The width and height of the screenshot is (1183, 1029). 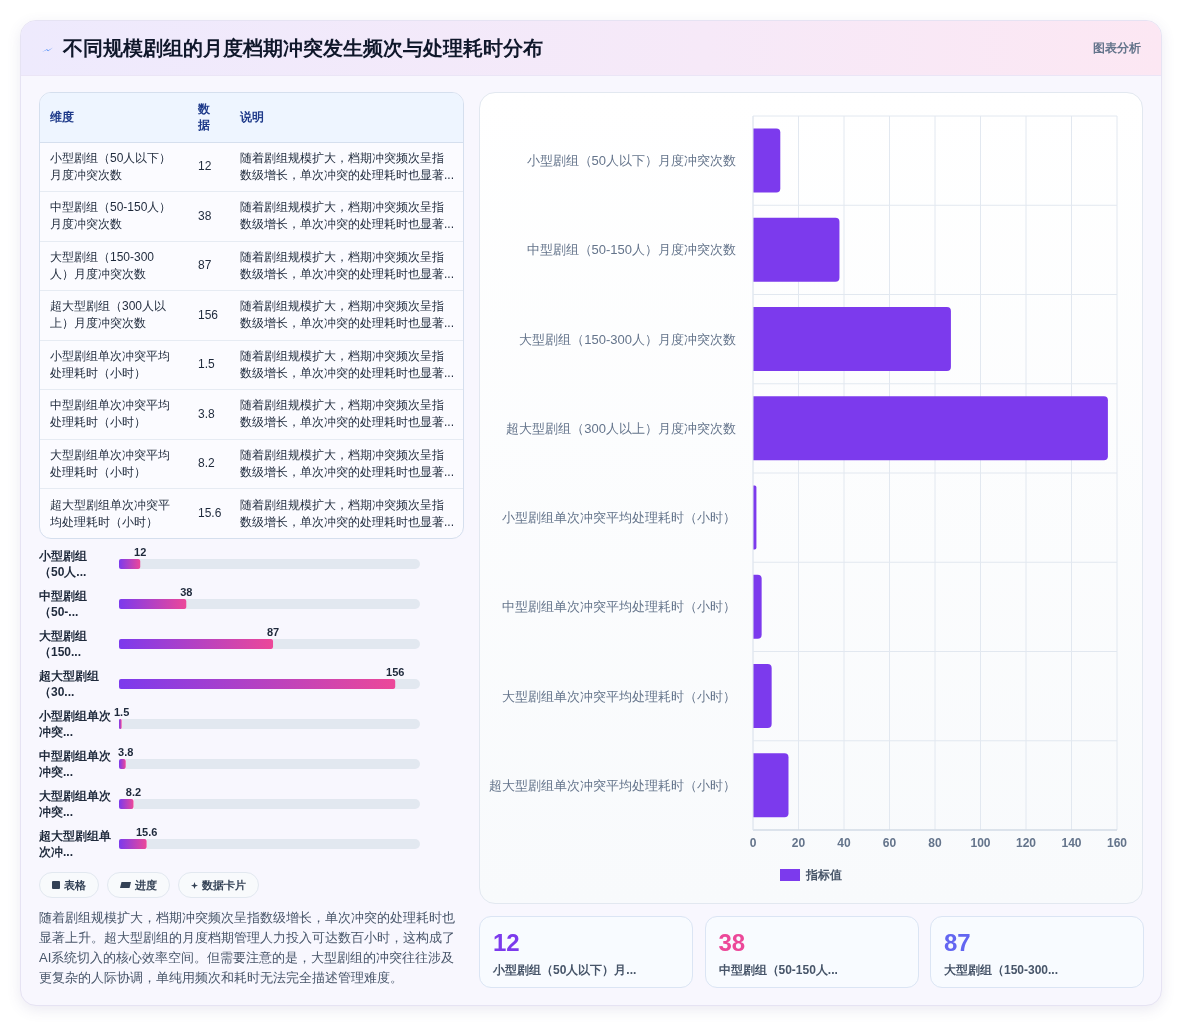 What do you see at coordinates (889, 842) in the screenshot?
I see `x-tick-label: 60` at bounding box center [889, 842].